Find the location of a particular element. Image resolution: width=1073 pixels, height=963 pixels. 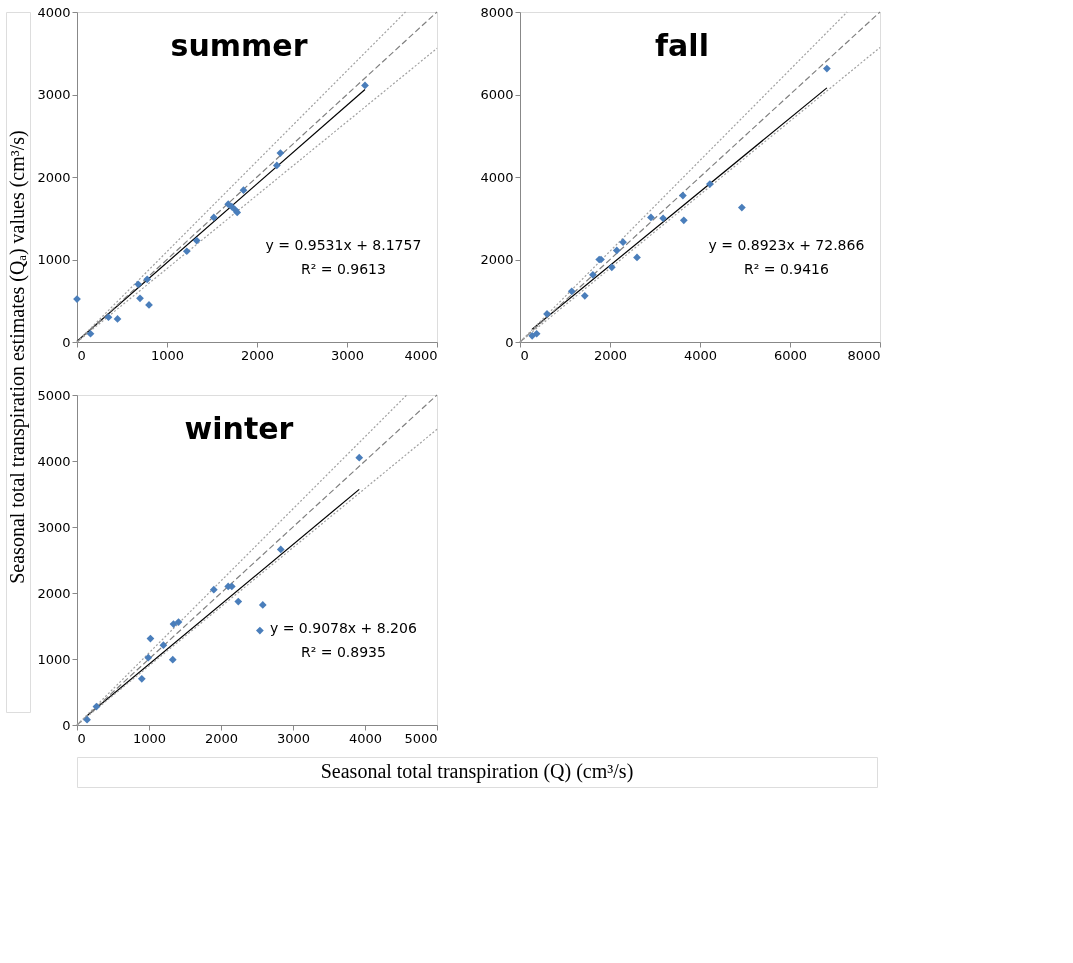

text: summer is located at coordinates (239, 45).